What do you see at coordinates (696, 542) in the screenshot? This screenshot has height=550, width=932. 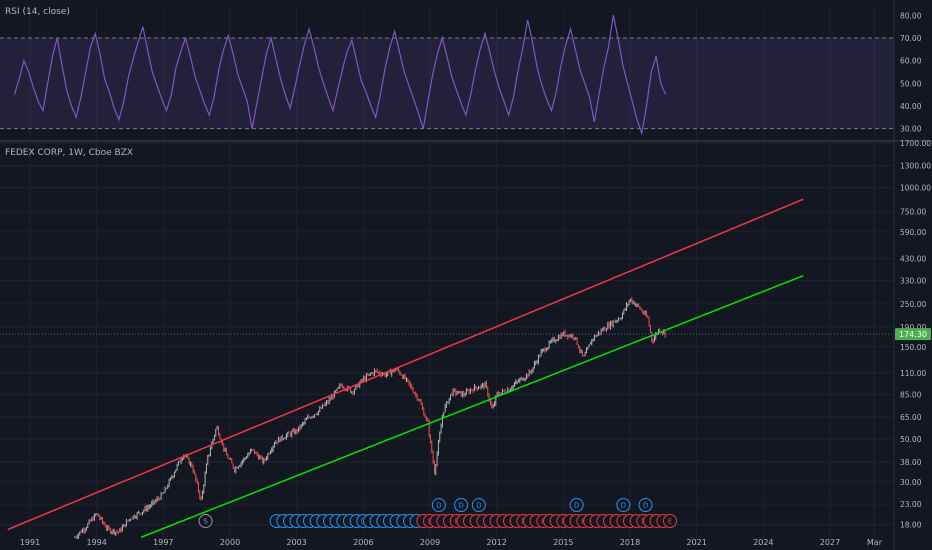 I see `time-tick-label: 2021` at bounding box center [696, 542].